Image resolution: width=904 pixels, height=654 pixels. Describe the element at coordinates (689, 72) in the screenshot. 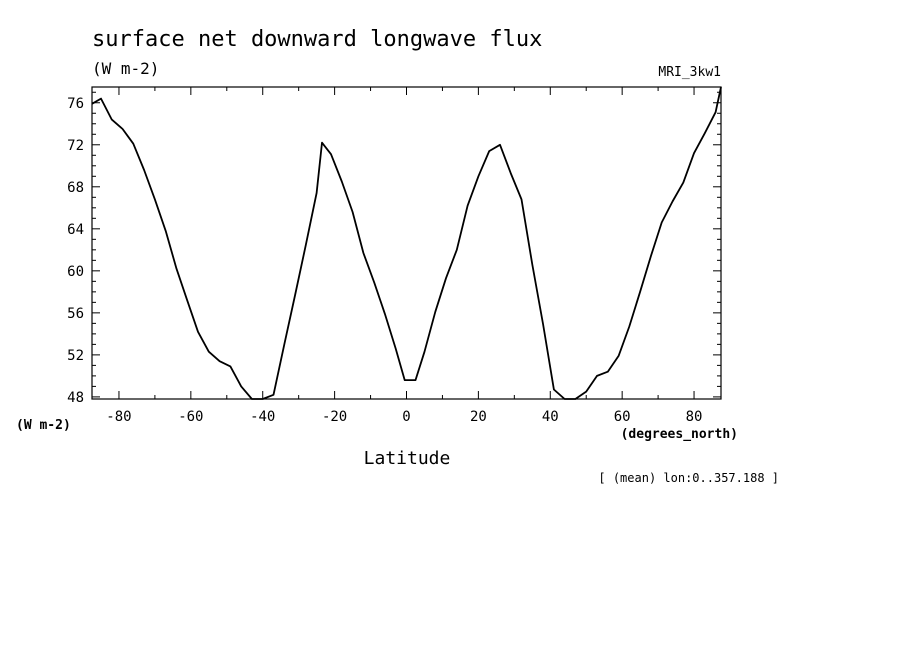

I see `model-label: MRI_3kw1` at that location.